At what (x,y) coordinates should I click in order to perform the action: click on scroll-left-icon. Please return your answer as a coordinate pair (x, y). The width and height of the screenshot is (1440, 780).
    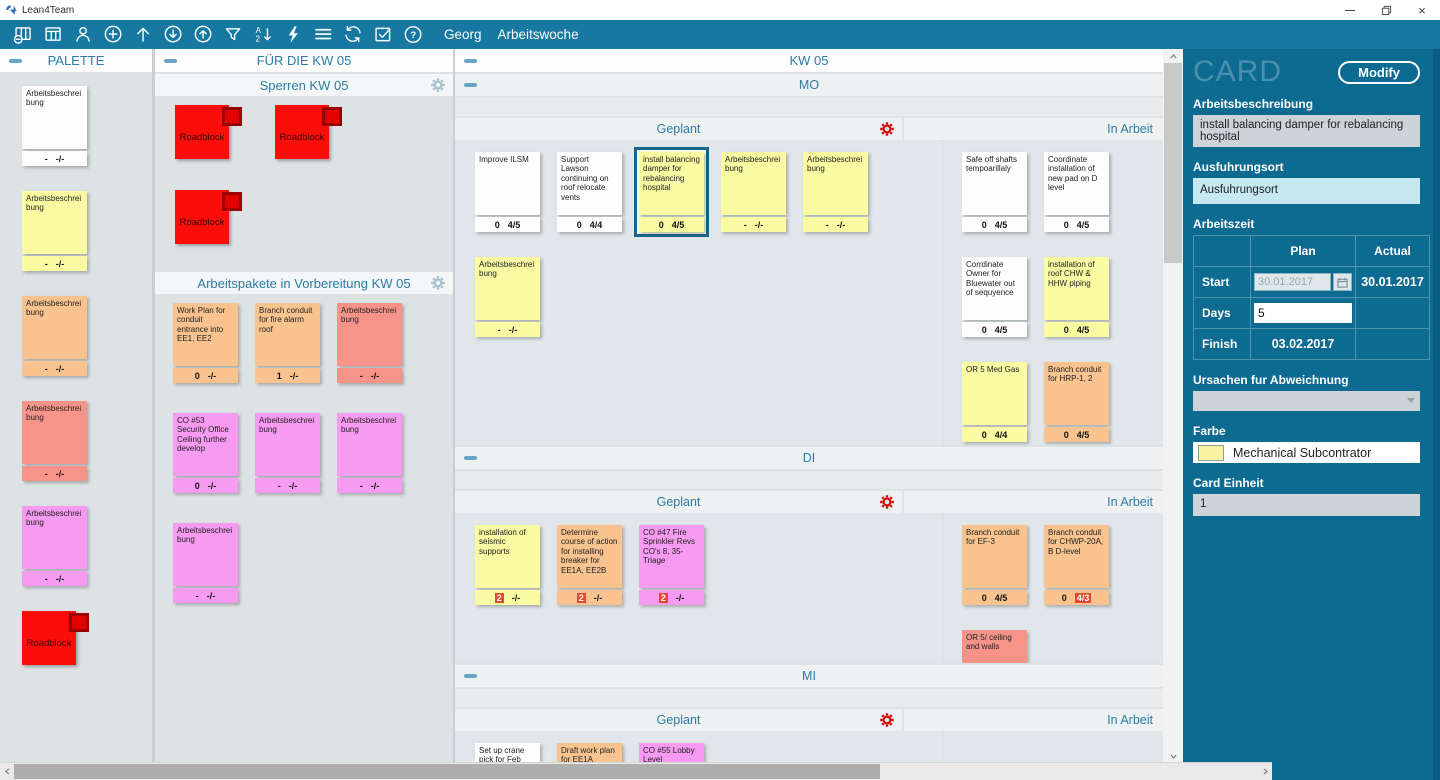
    Looking at the image, I should click on (7, 771).